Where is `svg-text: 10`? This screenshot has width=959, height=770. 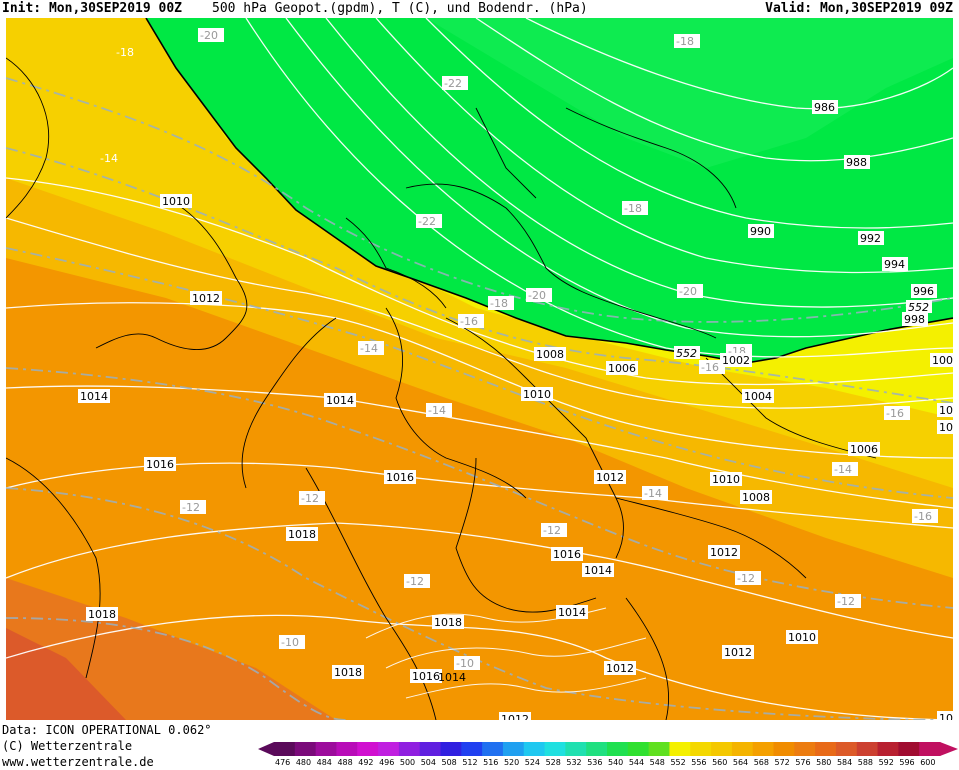 svg-text: 10 is located at coordinates (946, 716).